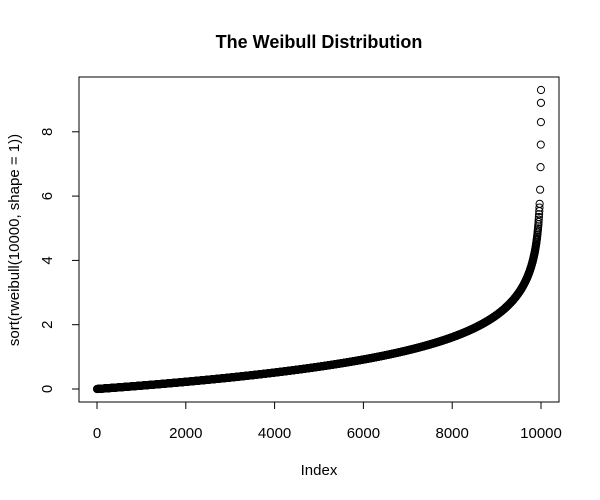 Image resolution: width=600 pixels, height=500 pixels. What do you see at coordinates (274, 433) in the screenshot?
I see `x-tick-label: 4000` at bounding box center [274, 433].